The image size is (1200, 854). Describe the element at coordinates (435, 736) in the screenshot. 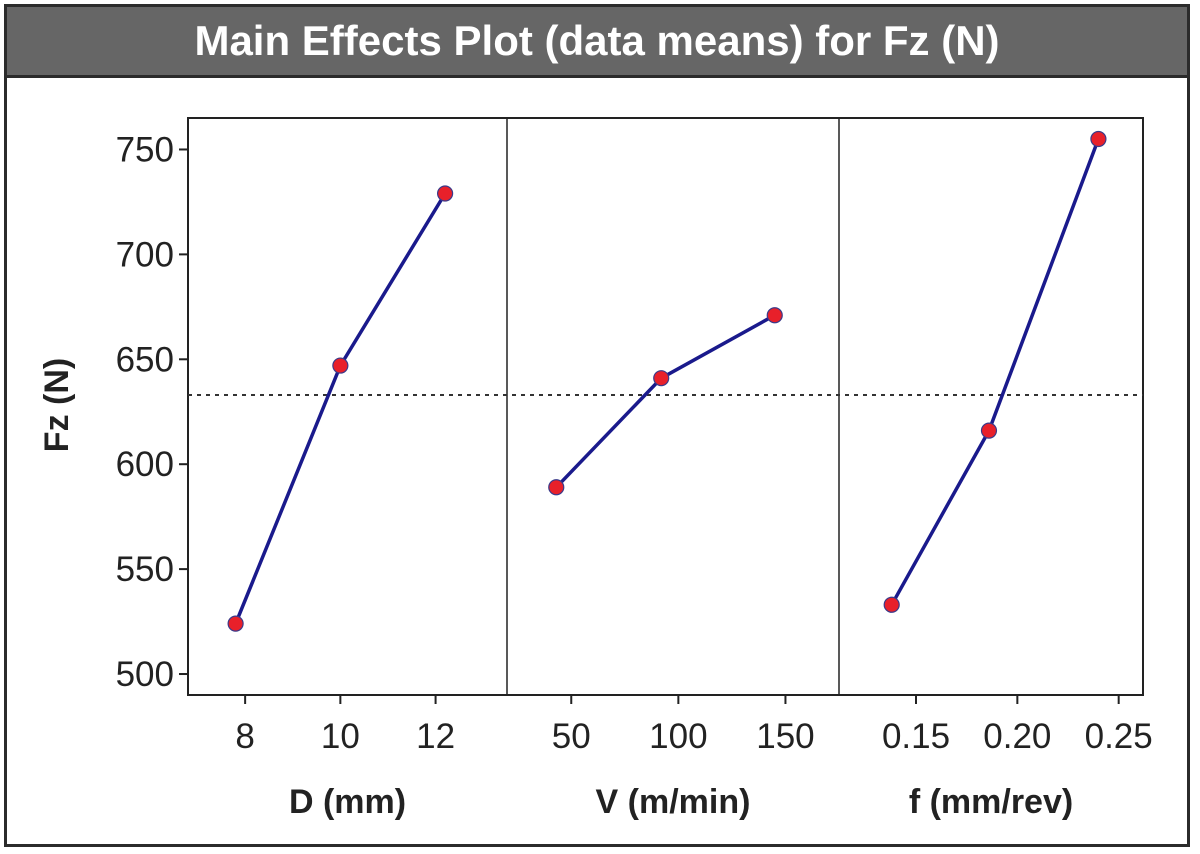

I see `x-tick-label: 12` at that location.